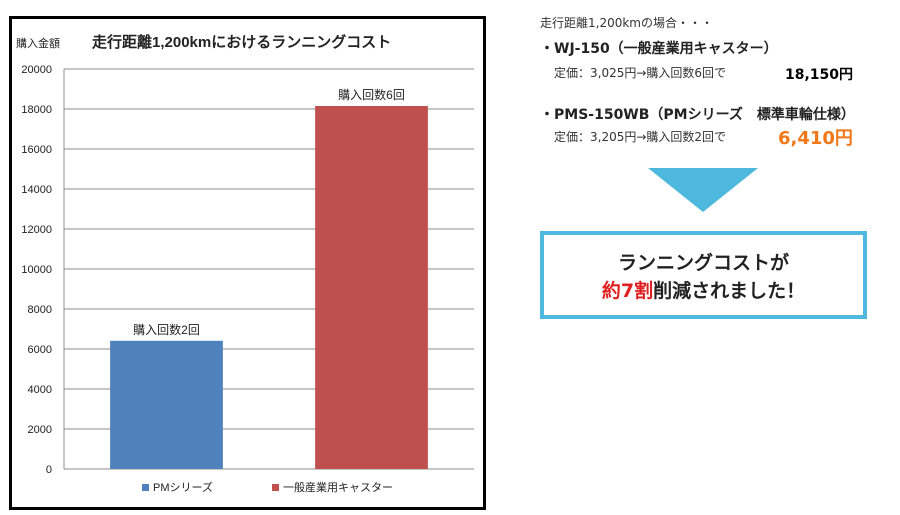 The width and height of the screenshot is (900, 515). I want to click on bar-pm-series, so click(166, 404).